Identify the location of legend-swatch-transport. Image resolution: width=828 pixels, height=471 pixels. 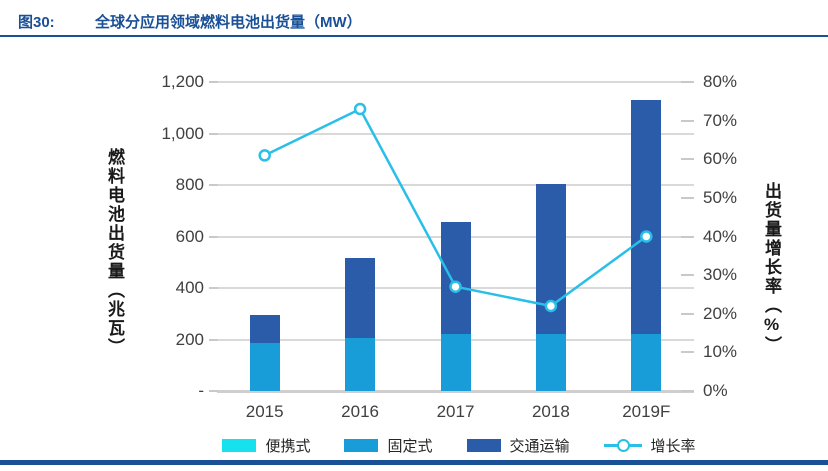
(483, 445).